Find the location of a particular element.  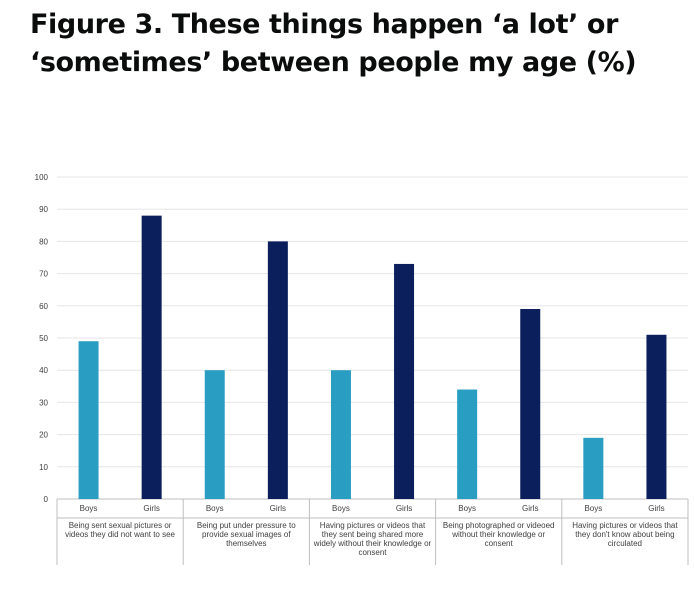

y-tick-label: 0 is located at coordinates (46, 499).